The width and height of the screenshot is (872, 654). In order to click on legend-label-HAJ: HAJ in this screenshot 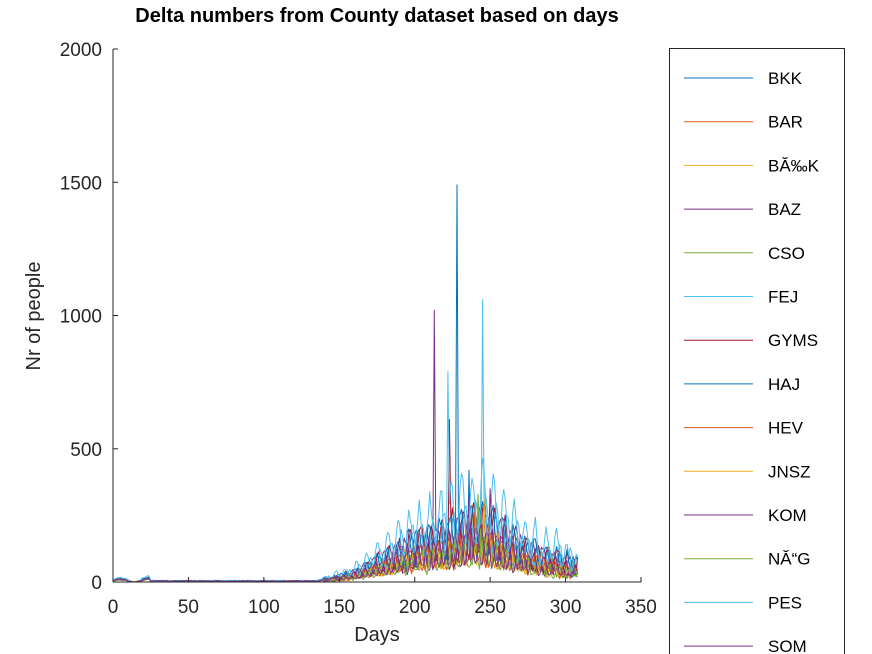, I will do `click(784, 384)`.